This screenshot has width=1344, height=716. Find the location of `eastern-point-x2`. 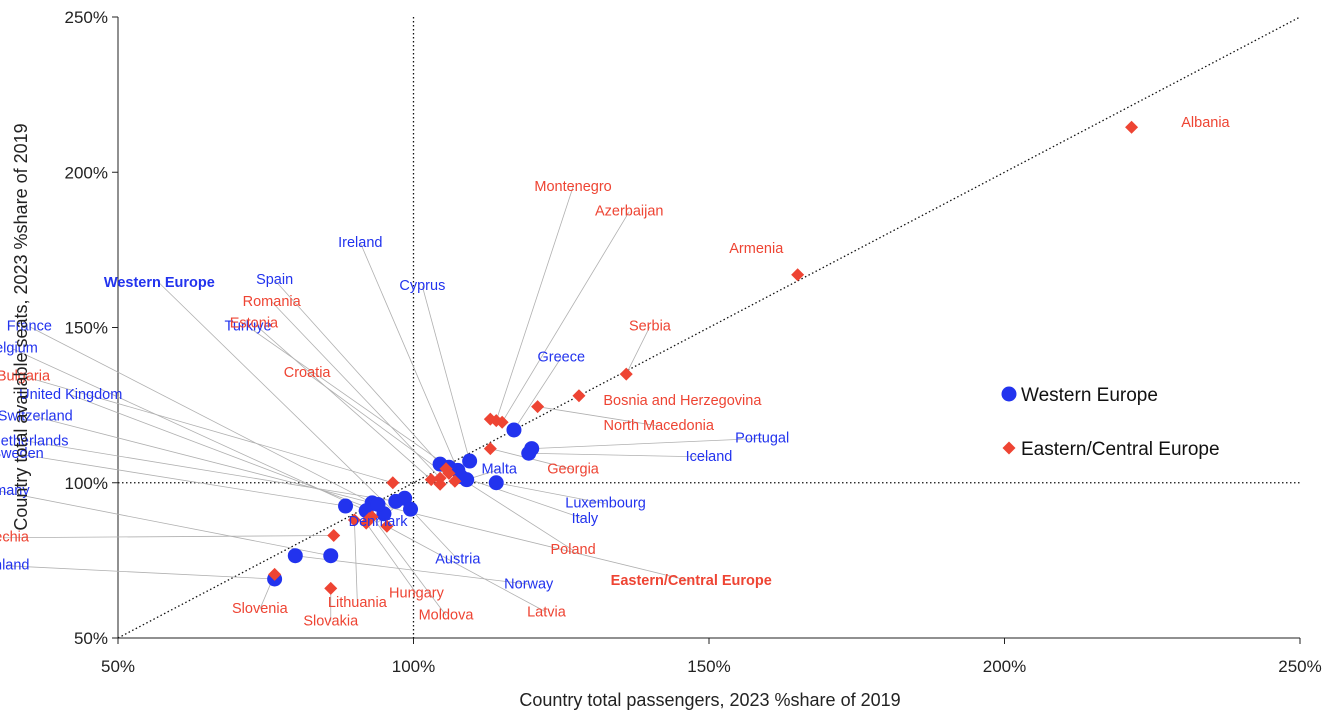

eastern-point-x2 is located at coordinates (369, 518).